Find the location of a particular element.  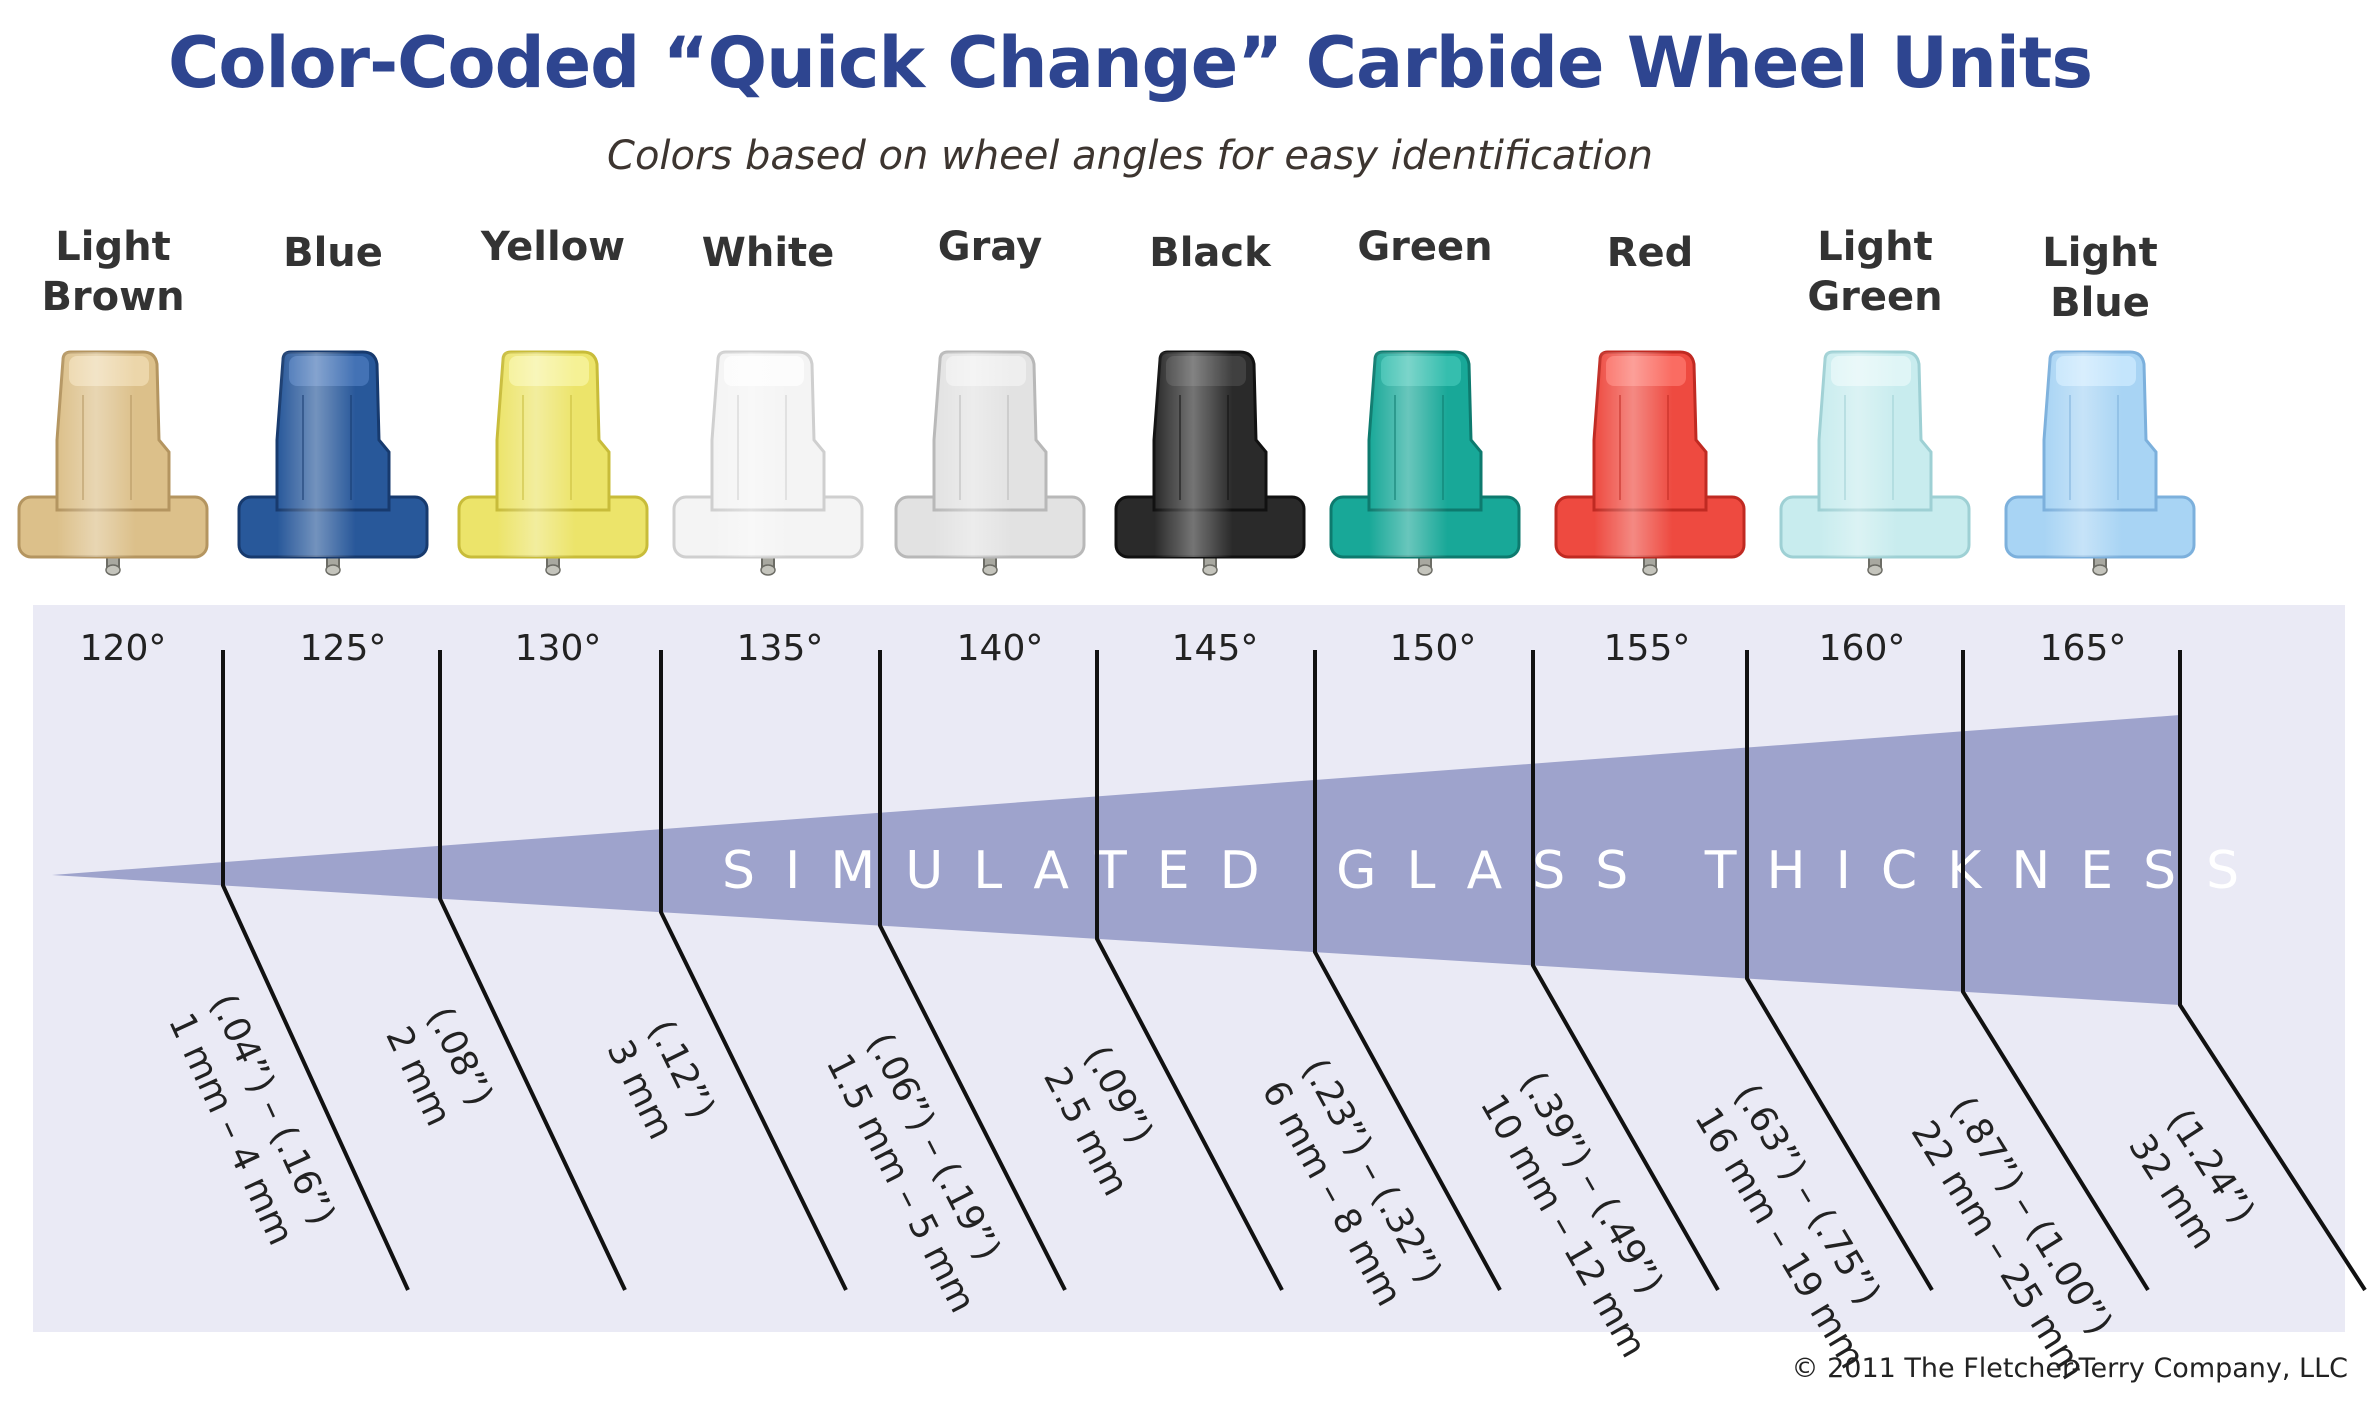

thickness-range-3: (.06”) – (.19”)1.5 mm – 5 mm is located at coordinates (913, 1173).